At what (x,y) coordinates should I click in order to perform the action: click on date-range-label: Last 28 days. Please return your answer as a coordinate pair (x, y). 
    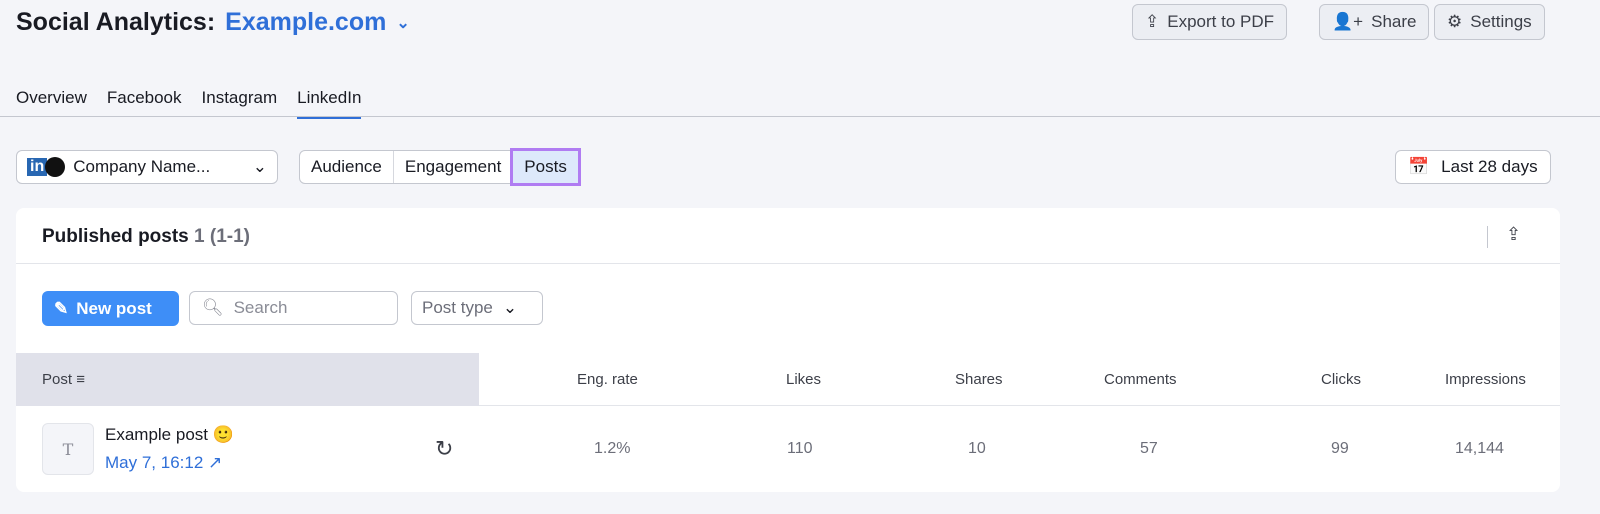
    Looking at the image, I should click on (1489, 166).